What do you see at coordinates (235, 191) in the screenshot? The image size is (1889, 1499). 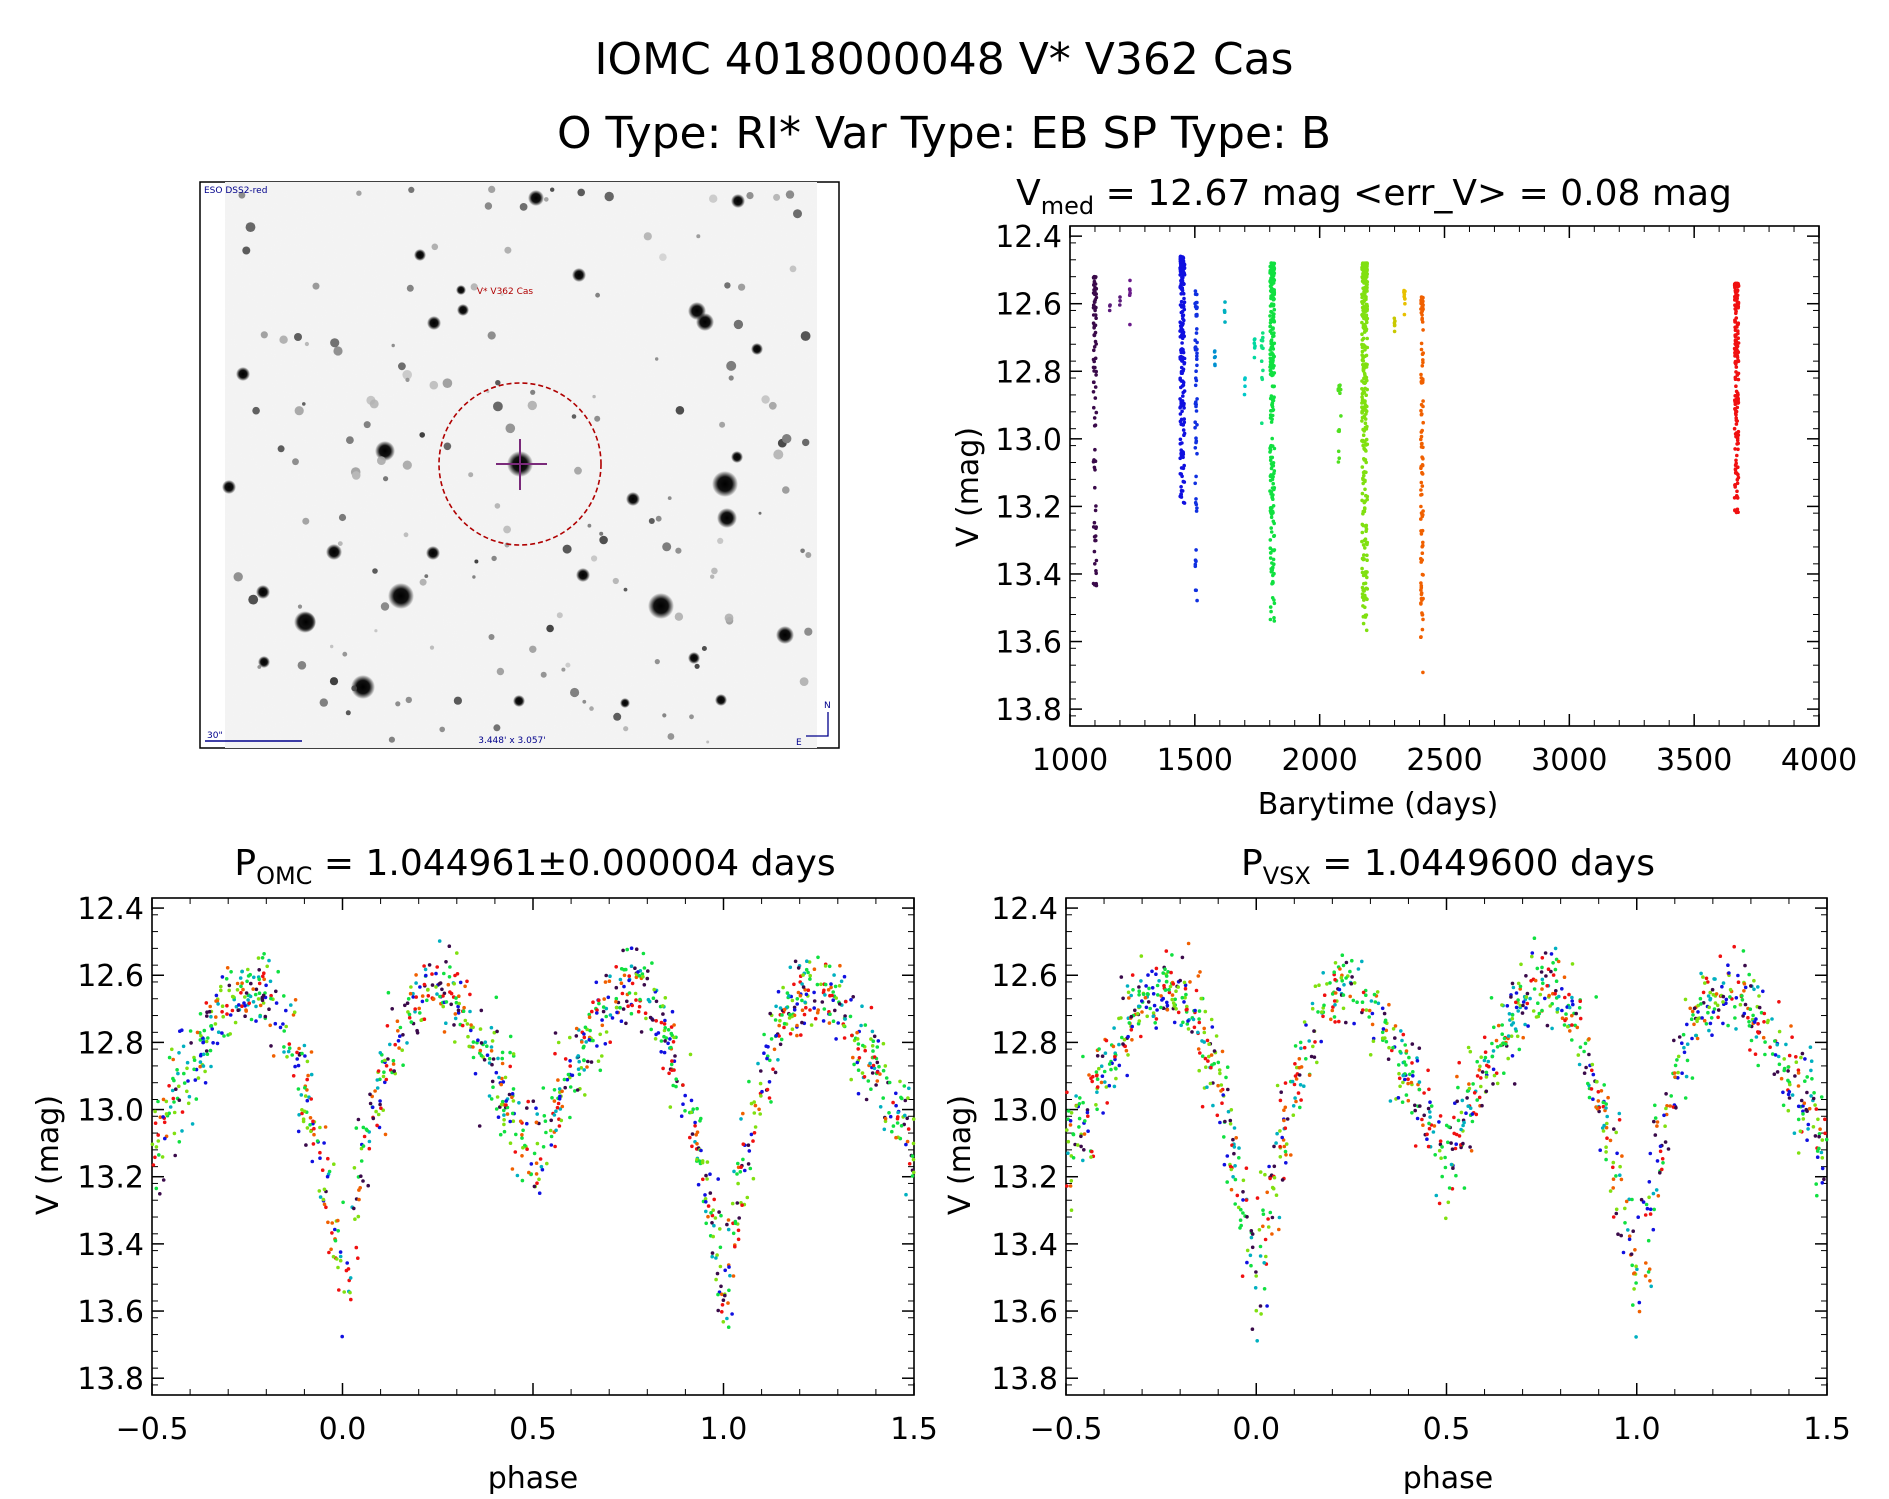 I see `survey-label: ESO DSS2-red` at bounding box center [235, 191].